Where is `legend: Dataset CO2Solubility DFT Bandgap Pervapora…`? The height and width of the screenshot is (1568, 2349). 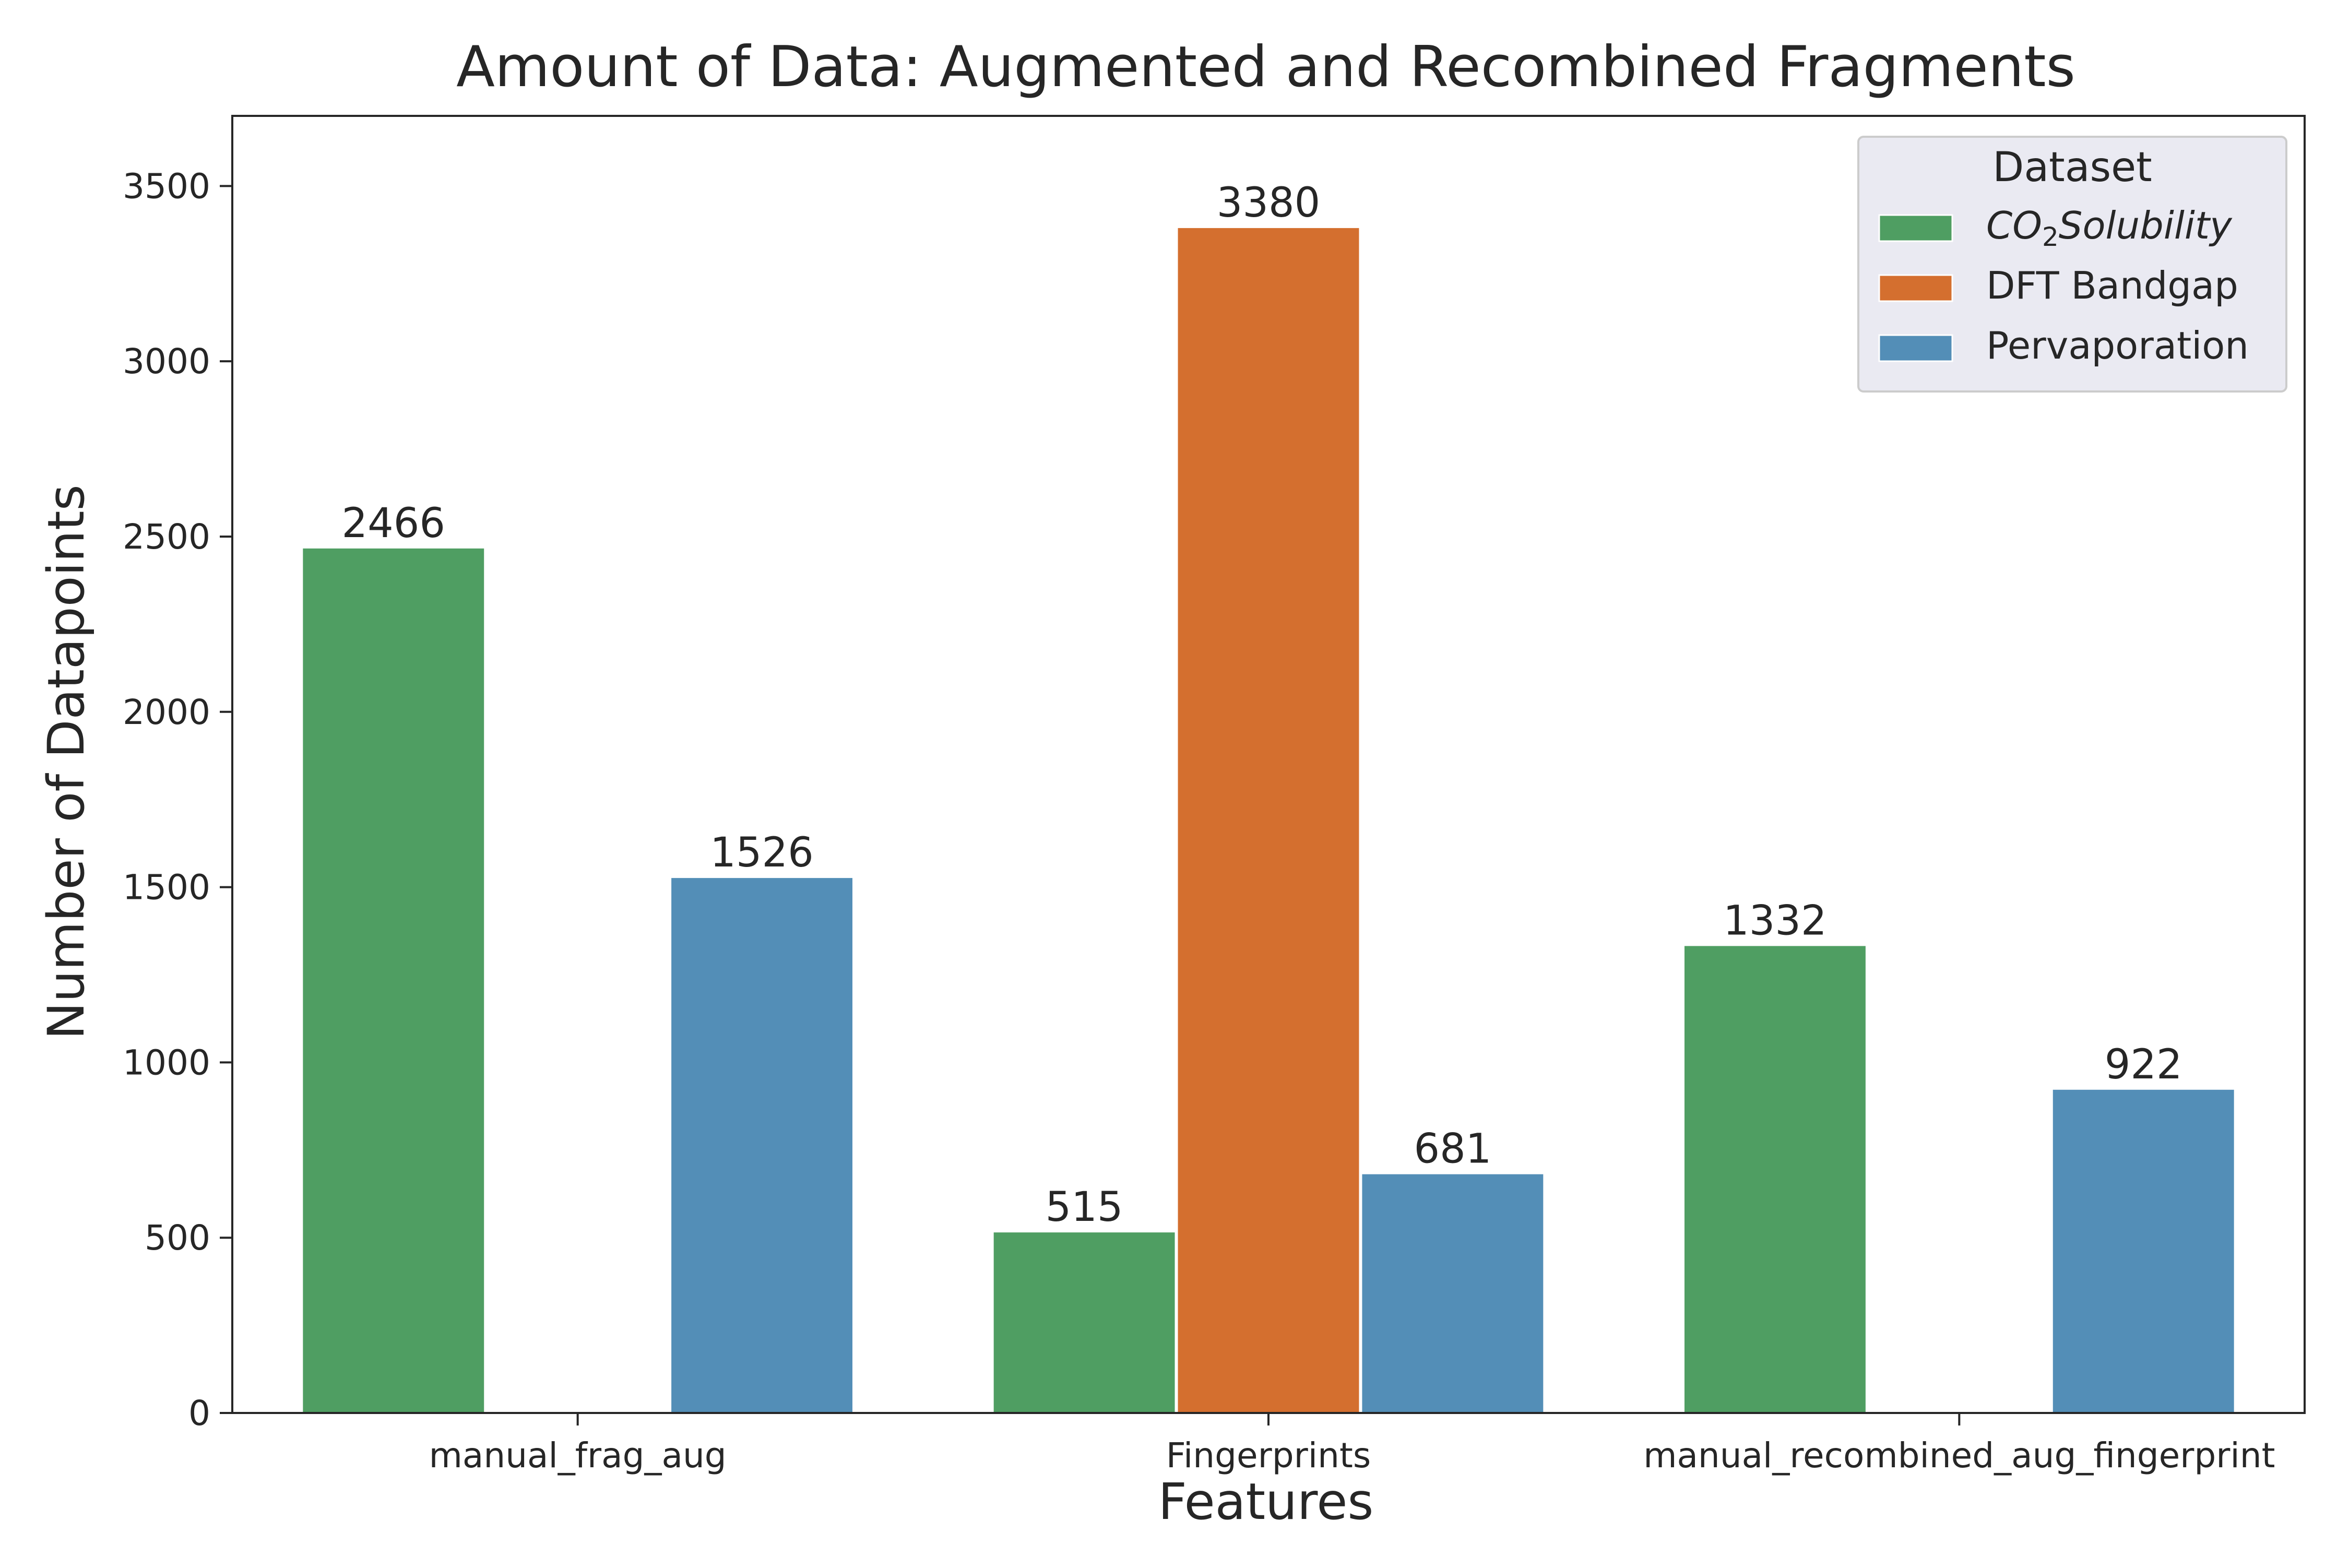
legend: Dataset CO2Solubility DFT Bandgap Pervapora… is located at coordinates (2072, 264).